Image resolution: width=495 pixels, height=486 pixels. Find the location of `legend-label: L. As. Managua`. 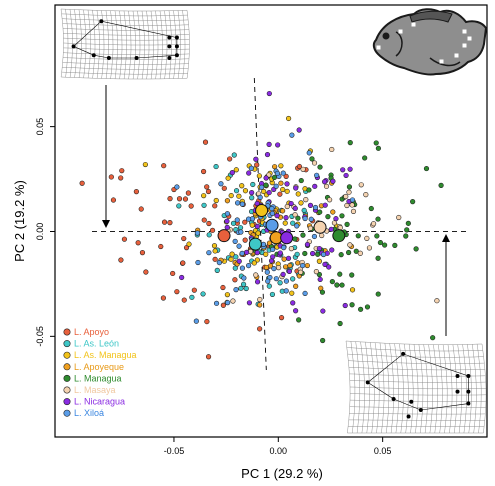

legend-label: L. As. Managua is located at coordinates (105, 355).